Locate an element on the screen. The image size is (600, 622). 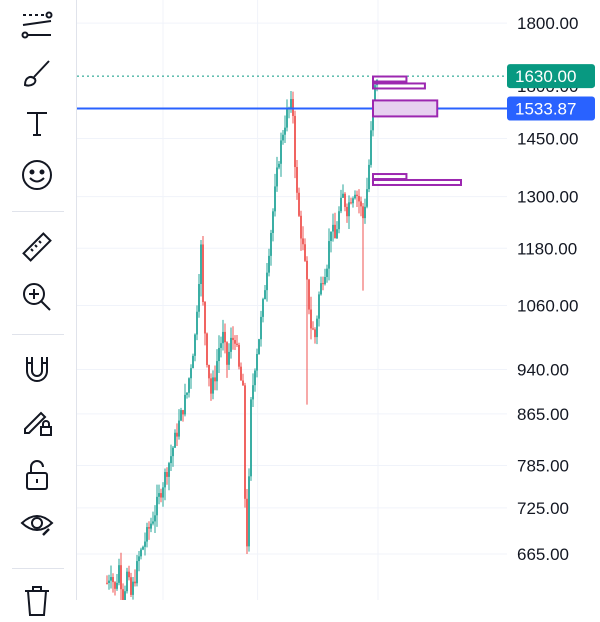
trash-icon is located at coordinates (37, 599).